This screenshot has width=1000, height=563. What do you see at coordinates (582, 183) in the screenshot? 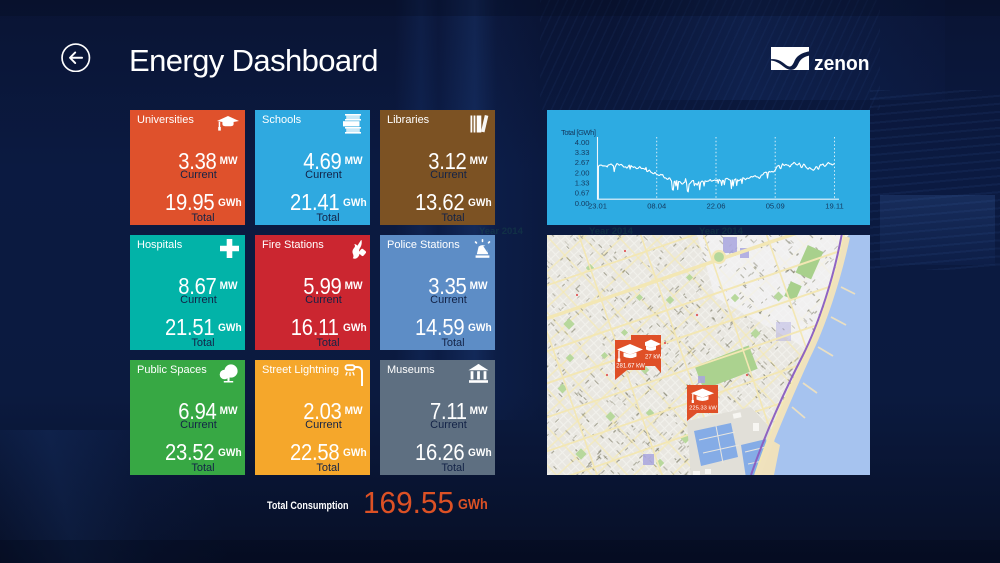
I see `svg-text: 1.33` at bounding box center [582, 183].